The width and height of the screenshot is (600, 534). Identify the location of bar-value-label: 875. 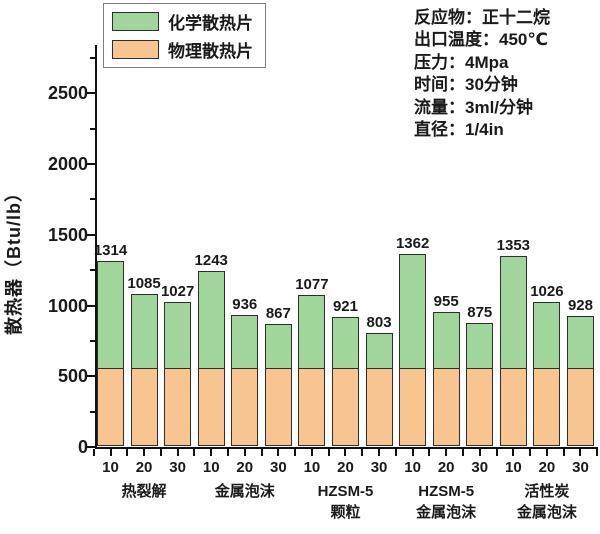
(480, 313).